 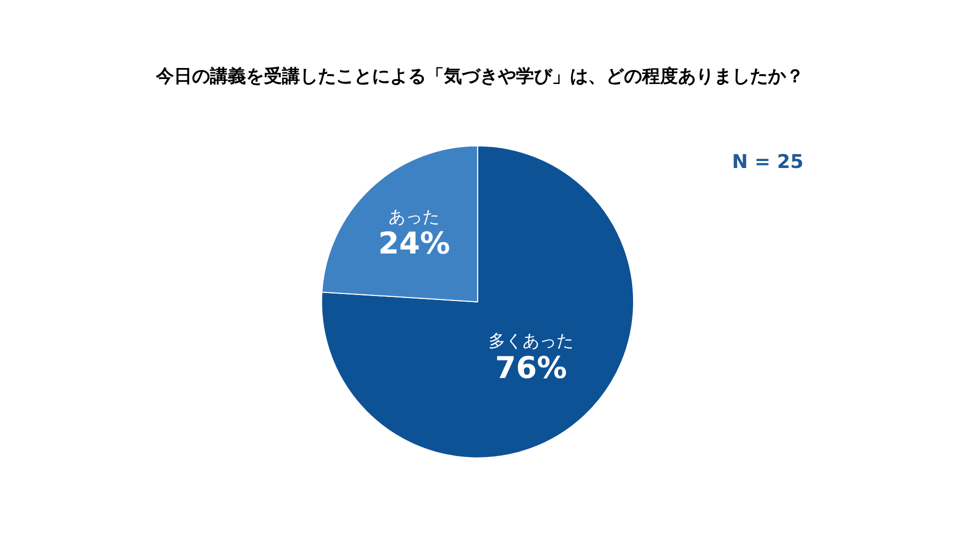 I want to click on chart-title: 今日の講義を受講したことによる「気づきや学び」は、どの程度ありましたか？, so click(x=479, y=76).